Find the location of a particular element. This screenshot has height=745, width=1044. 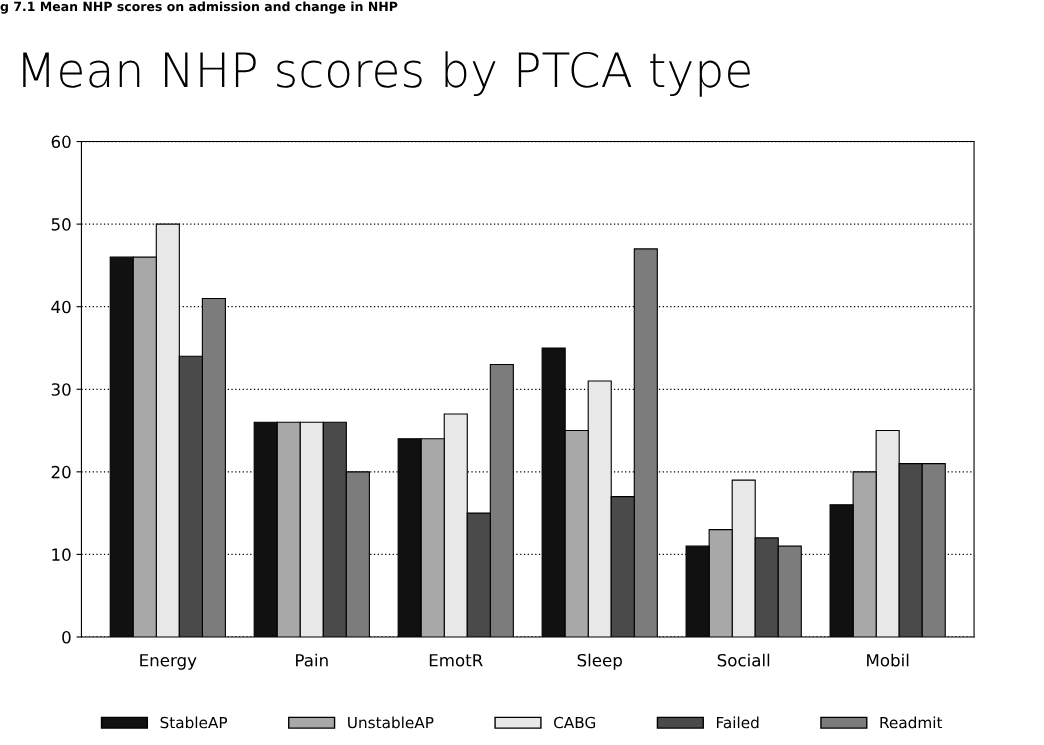

legend-label: StableAP is located at coordinates (194, 722).